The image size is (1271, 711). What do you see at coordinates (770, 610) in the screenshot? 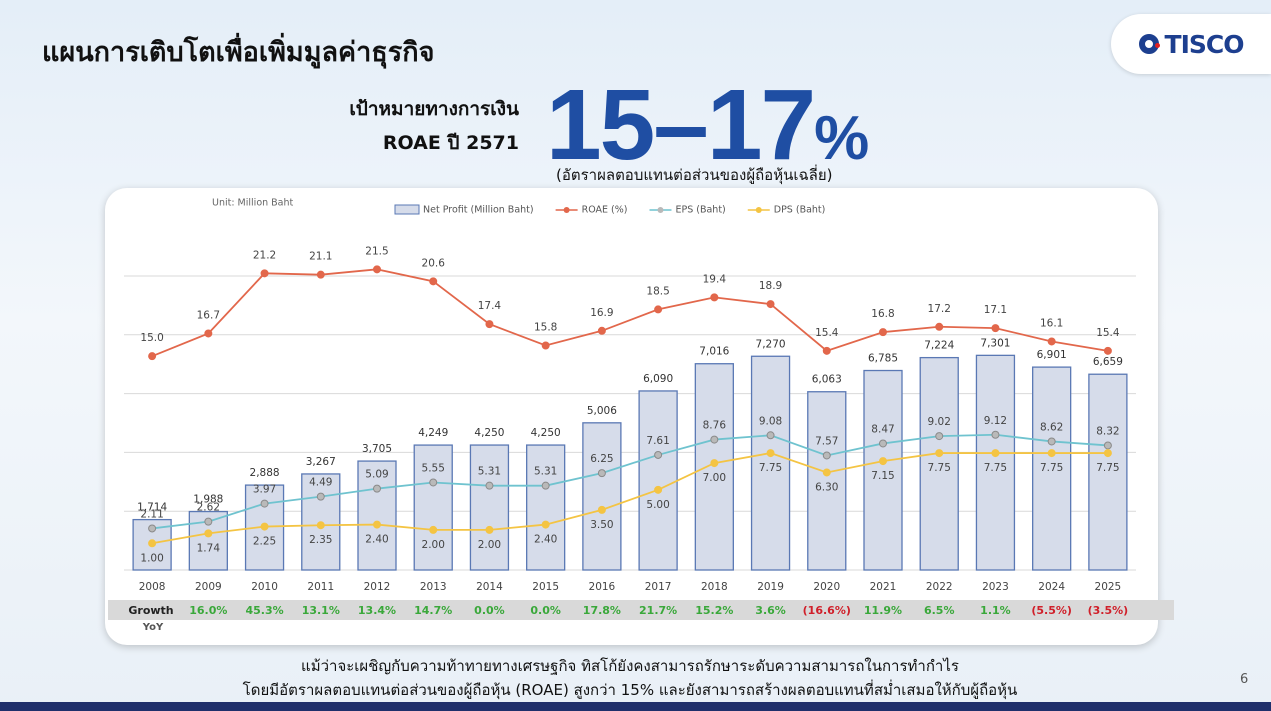
I see `growth-value: 3.6%` at bounding box center [770, 610].